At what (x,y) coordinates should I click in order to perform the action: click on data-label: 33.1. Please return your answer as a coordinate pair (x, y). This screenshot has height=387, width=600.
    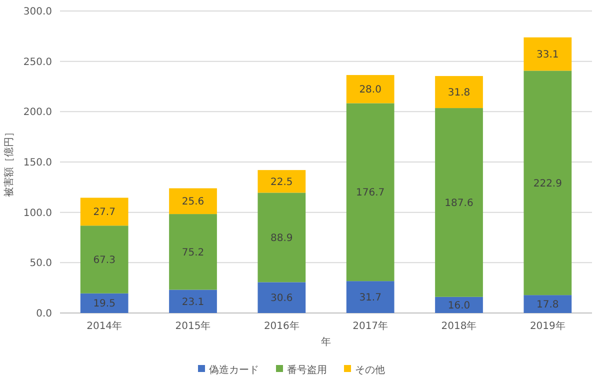
    Looking at the image, I should click on (547, 55).